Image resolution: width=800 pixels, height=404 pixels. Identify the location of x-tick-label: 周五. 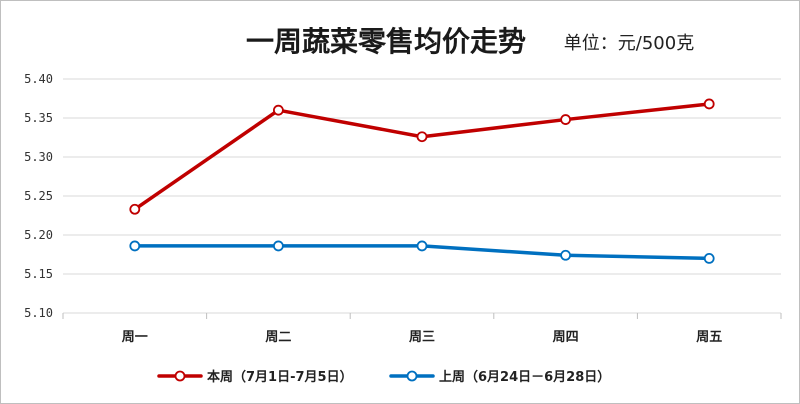
(709, 337).